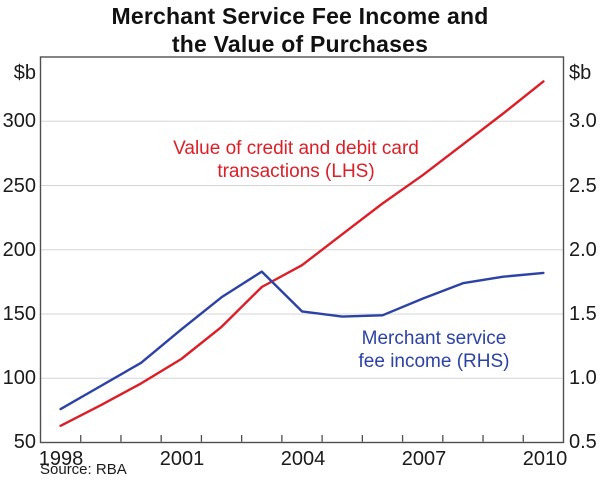 The image size is (600, 491). Describe the element at coordinates (583, 121) in the screenshot. I see `right-axis-tick-3.0: 3.0` at that location.